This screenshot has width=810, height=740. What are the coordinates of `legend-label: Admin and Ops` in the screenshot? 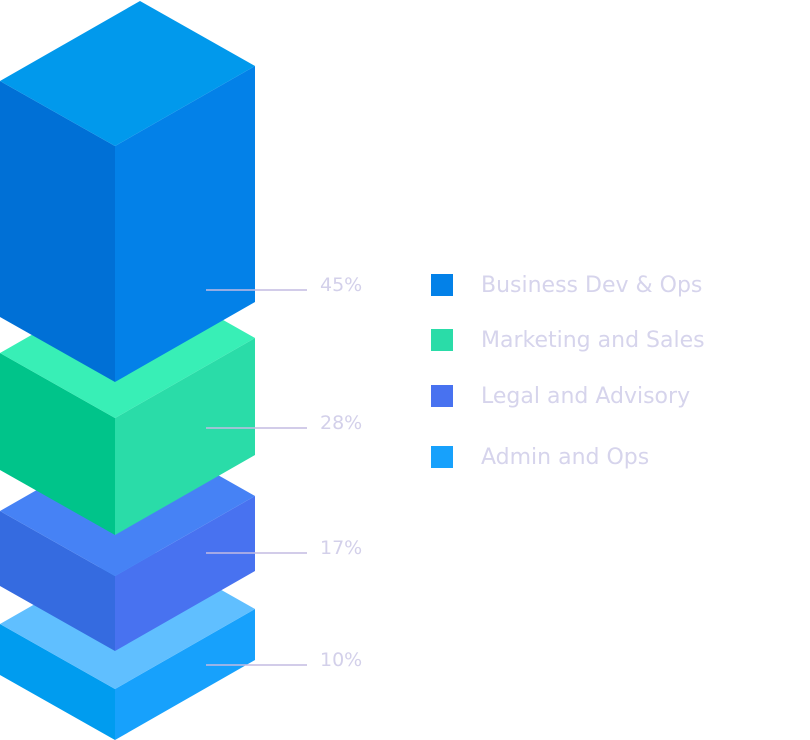 It's located at (565, 457).